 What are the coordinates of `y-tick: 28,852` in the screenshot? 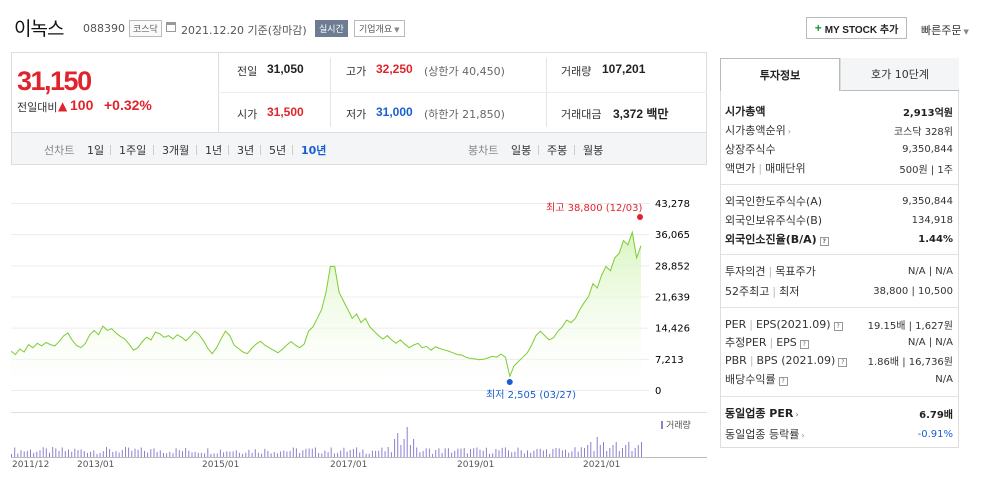 It's located at (672, 266).